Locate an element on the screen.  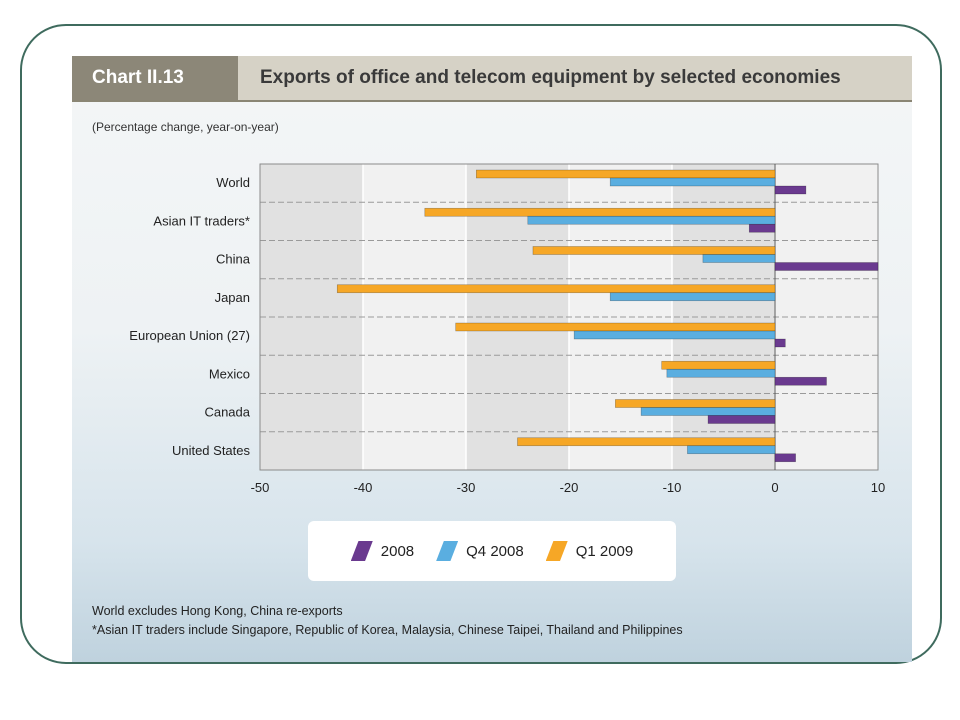
bar-united-states-2008 is located at coordinates (785, 458).